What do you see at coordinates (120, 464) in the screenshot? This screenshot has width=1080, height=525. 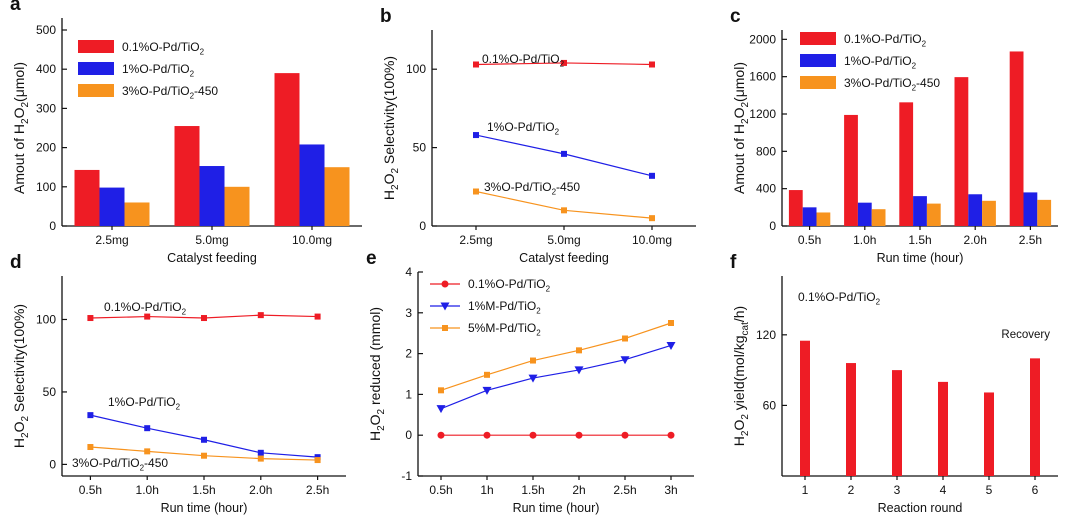 I see `series-label: 3%O-Pd/TiO2-450` at bounding box center [120, 464].